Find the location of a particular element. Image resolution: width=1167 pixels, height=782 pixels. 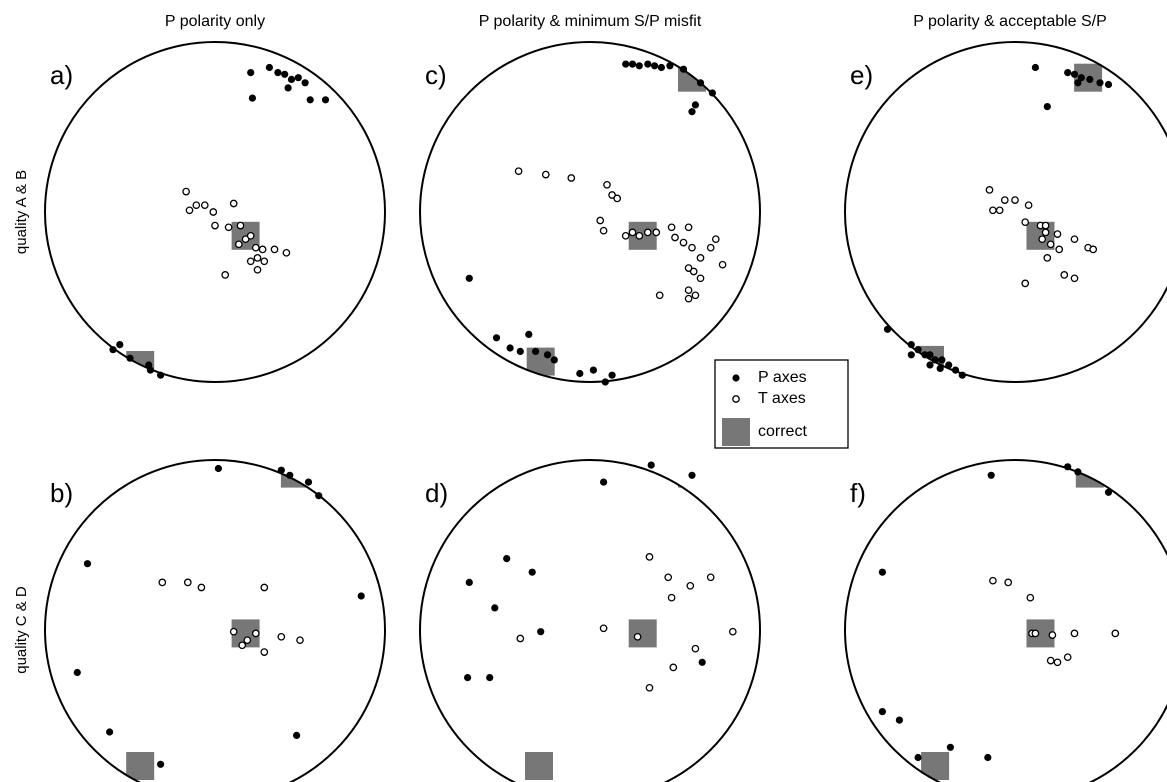

legend-label: correct is located at coordinates (782, 431).